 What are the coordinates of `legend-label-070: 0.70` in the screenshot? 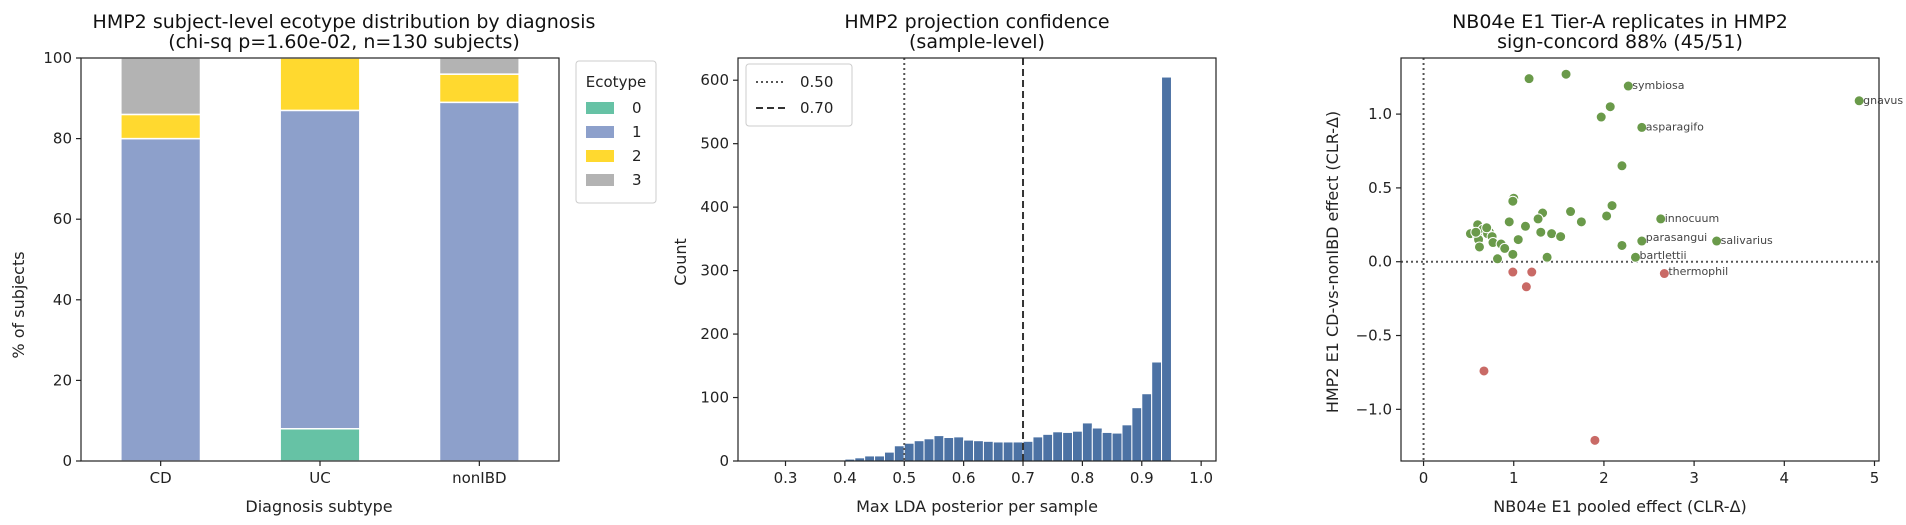 It's located at (816, 108).